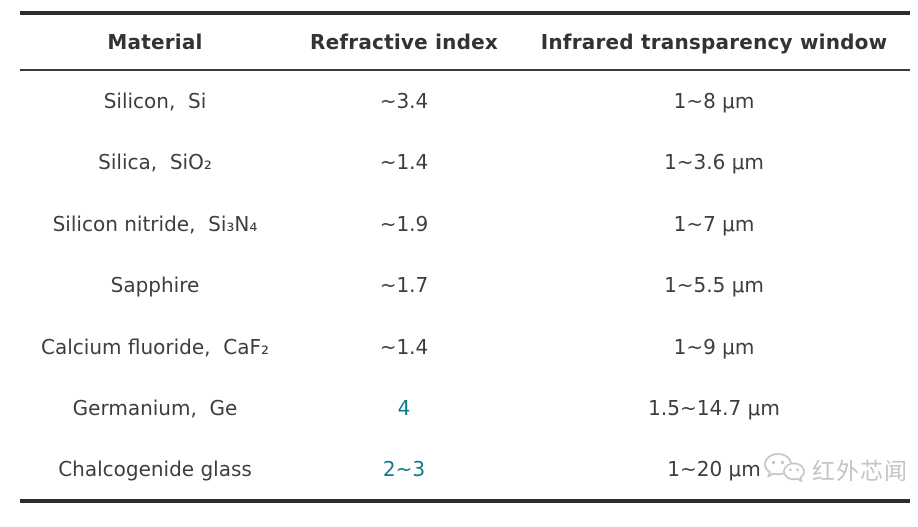  What do you see at coordinates (155, 223) in the screenshot?
I see `material-cell: Silicon nitride, Si₃N₄` at bounding box center [155, 223].